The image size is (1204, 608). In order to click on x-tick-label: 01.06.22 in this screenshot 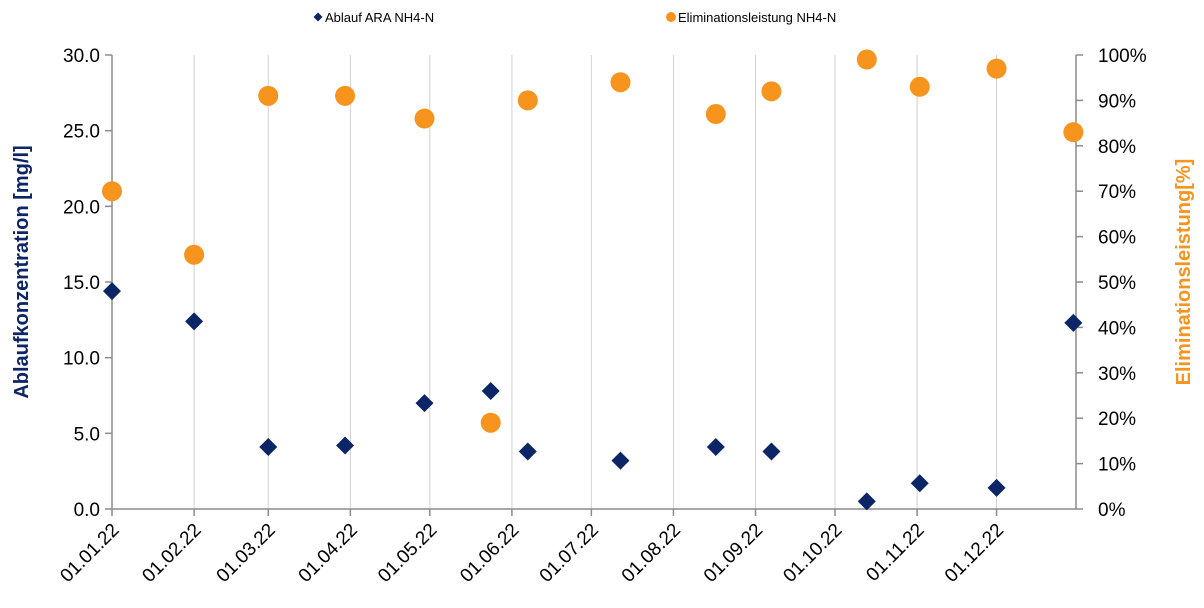, I will do `click(489, 553)`.